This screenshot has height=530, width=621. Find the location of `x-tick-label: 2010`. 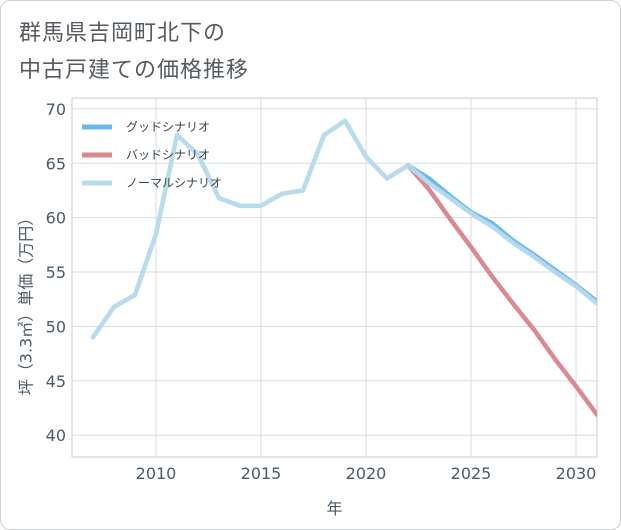

x-tick-label: 2010 is located at coordinates (156, 473).